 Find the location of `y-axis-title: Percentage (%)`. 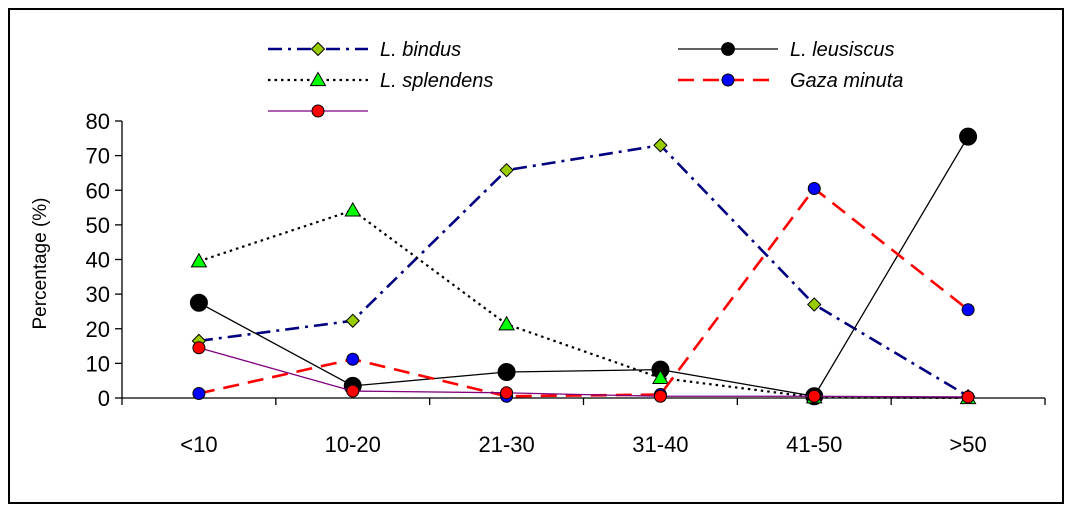

y-axis-title: Percentage (%) is located at coordinates (40, 263).